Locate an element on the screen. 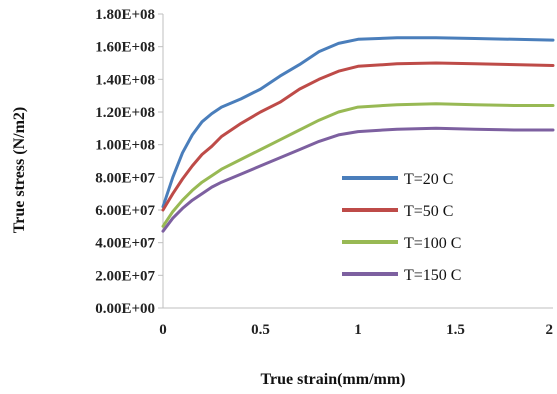 This screenshot has width=557, height=394. legend-label: T=20 C is located at coordinates (428, 179).